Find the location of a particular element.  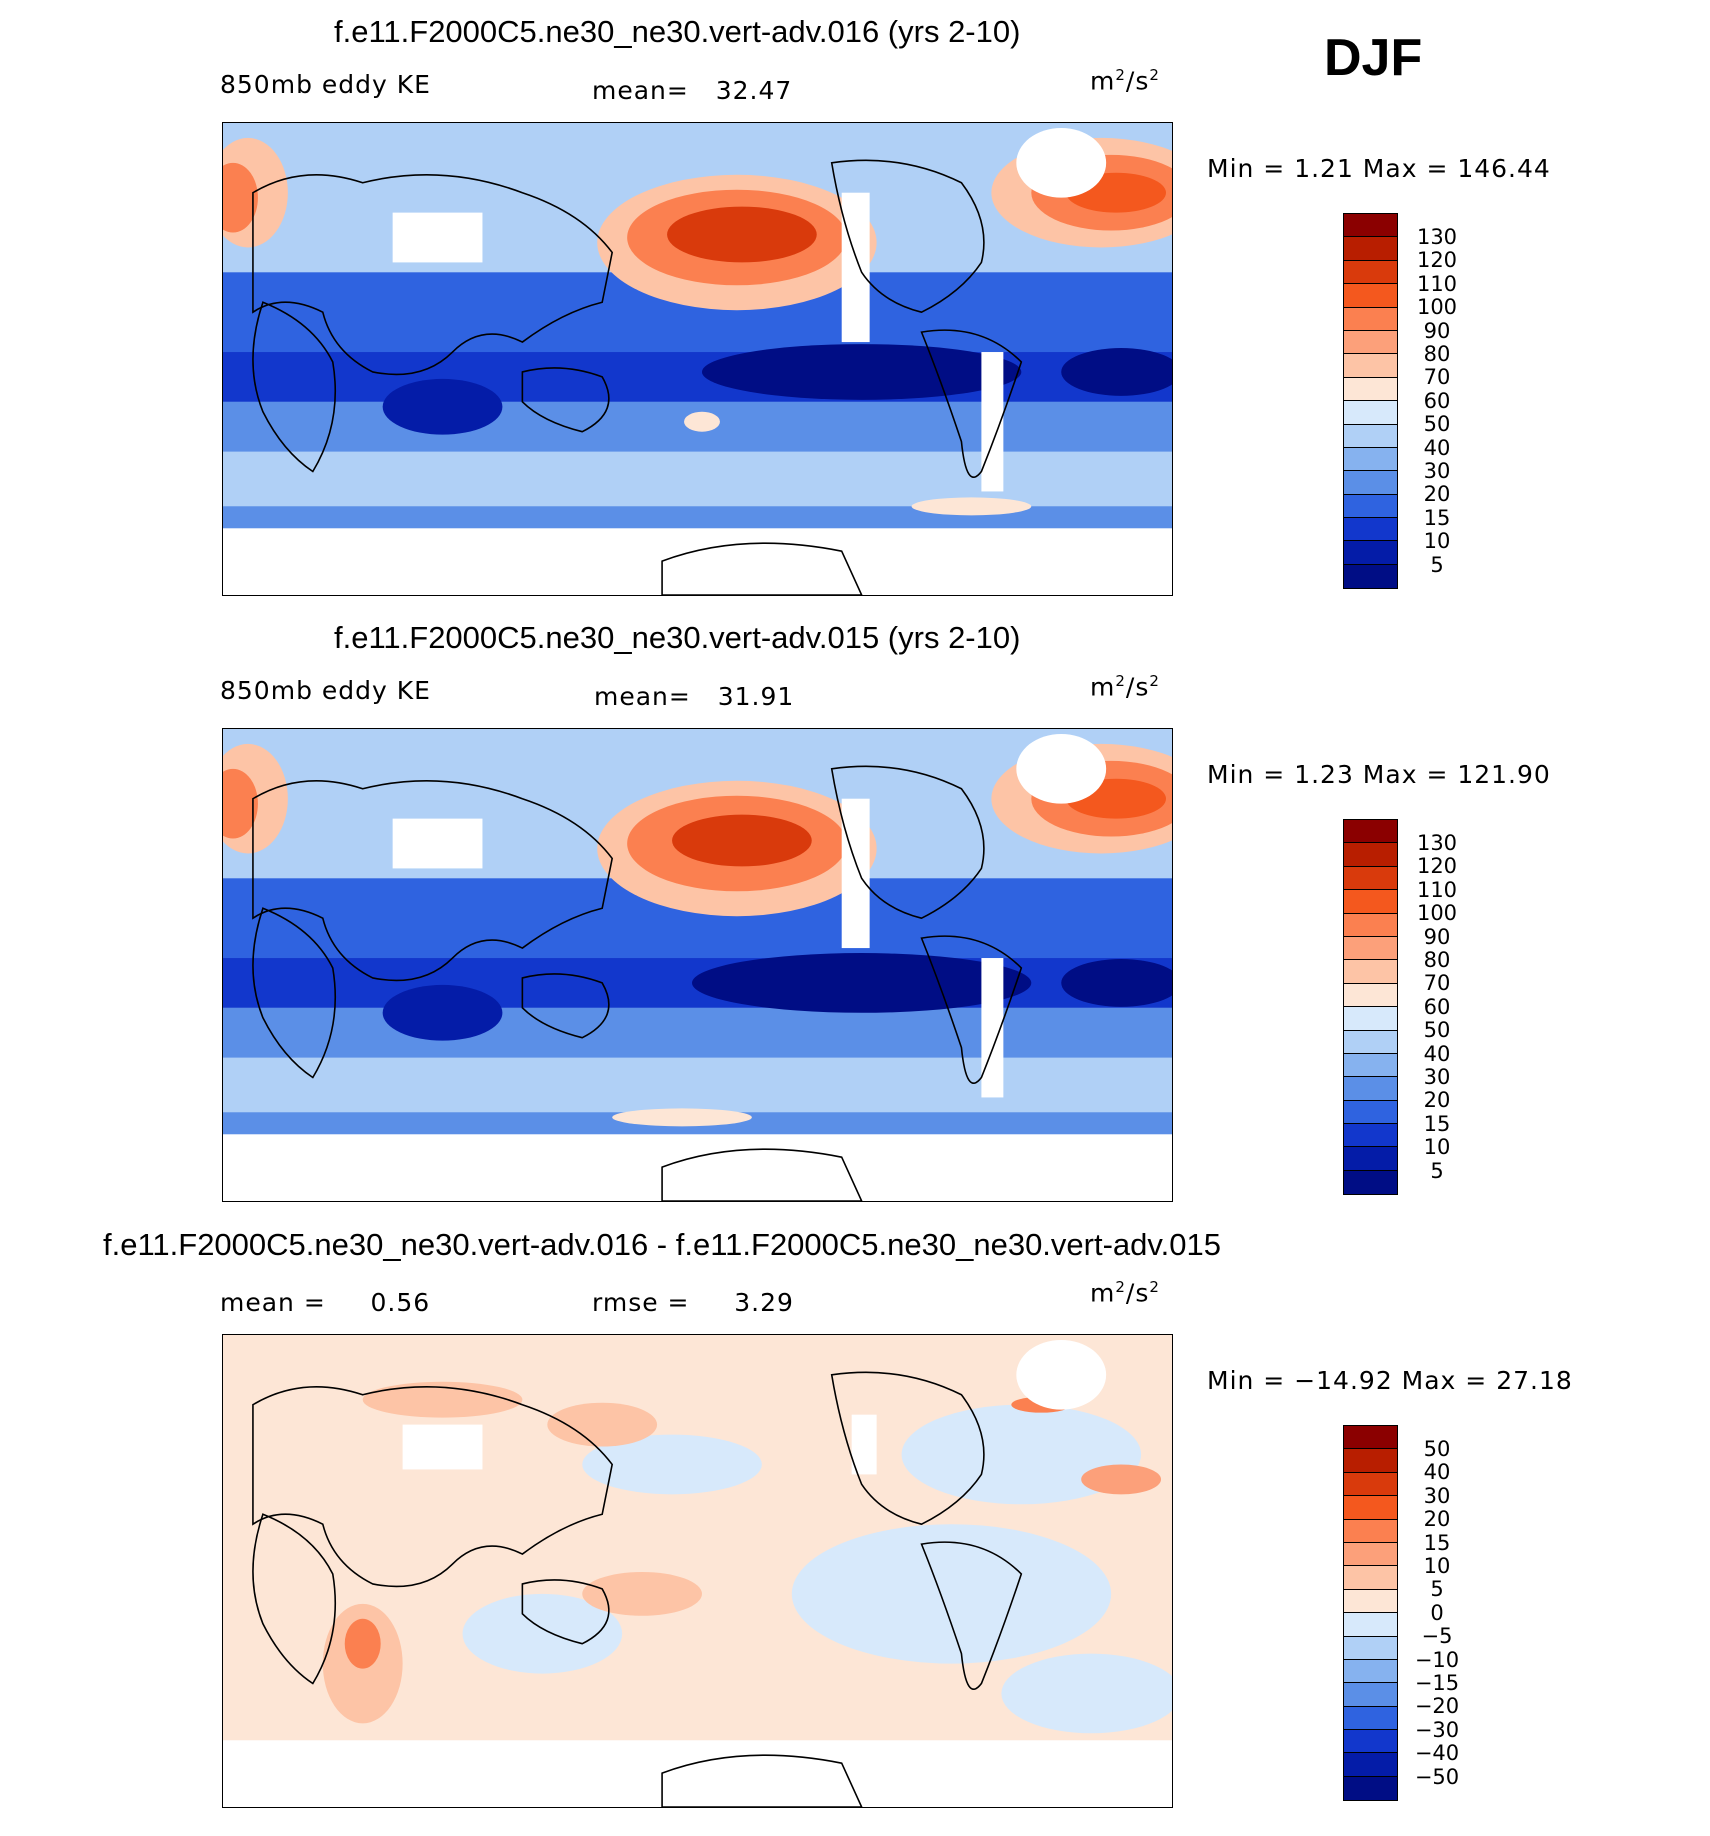

panel1-map-field is located at coordinates (697, 359).